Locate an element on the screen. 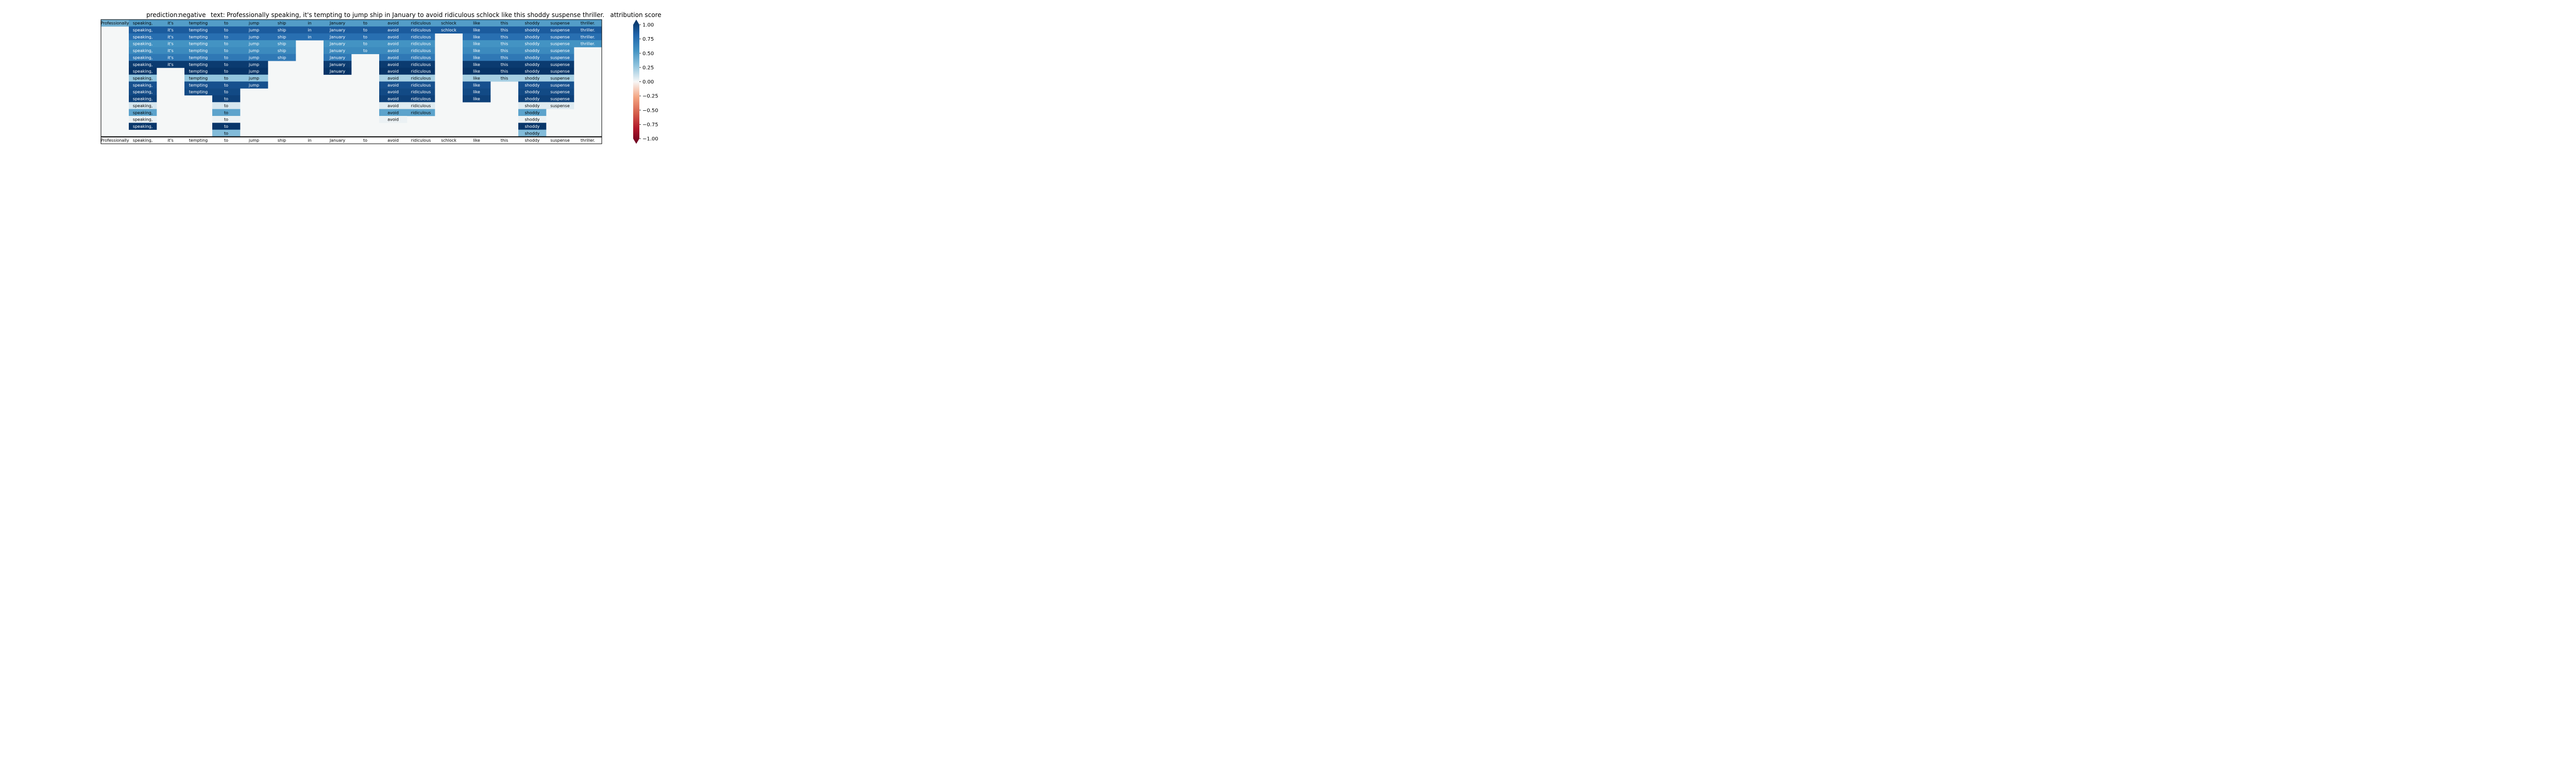 The image size is (2576, 773). token-row-frame is located at coordinates (351, 140).